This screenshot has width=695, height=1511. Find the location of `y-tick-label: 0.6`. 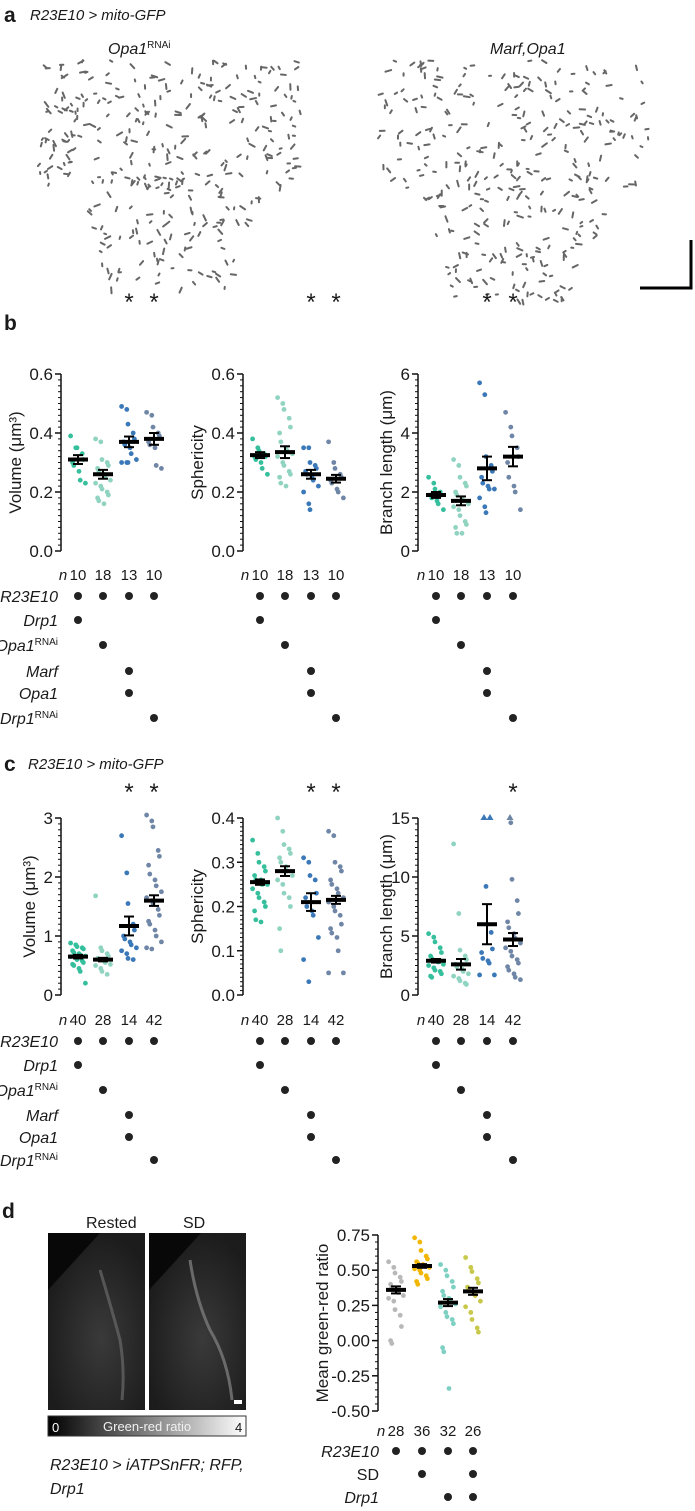

y-tick-label: 0.6 is located at coordinates (41, 374).